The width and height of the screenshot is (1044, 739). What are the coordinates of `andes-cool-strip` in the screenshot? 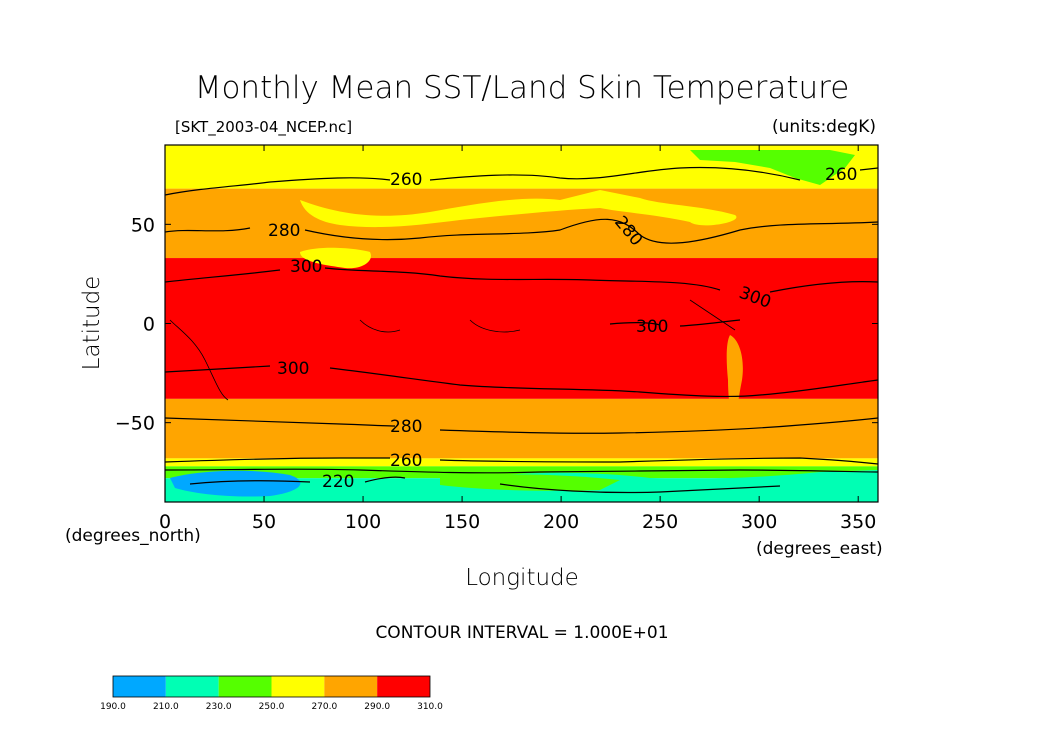 It's located at (734, 383).